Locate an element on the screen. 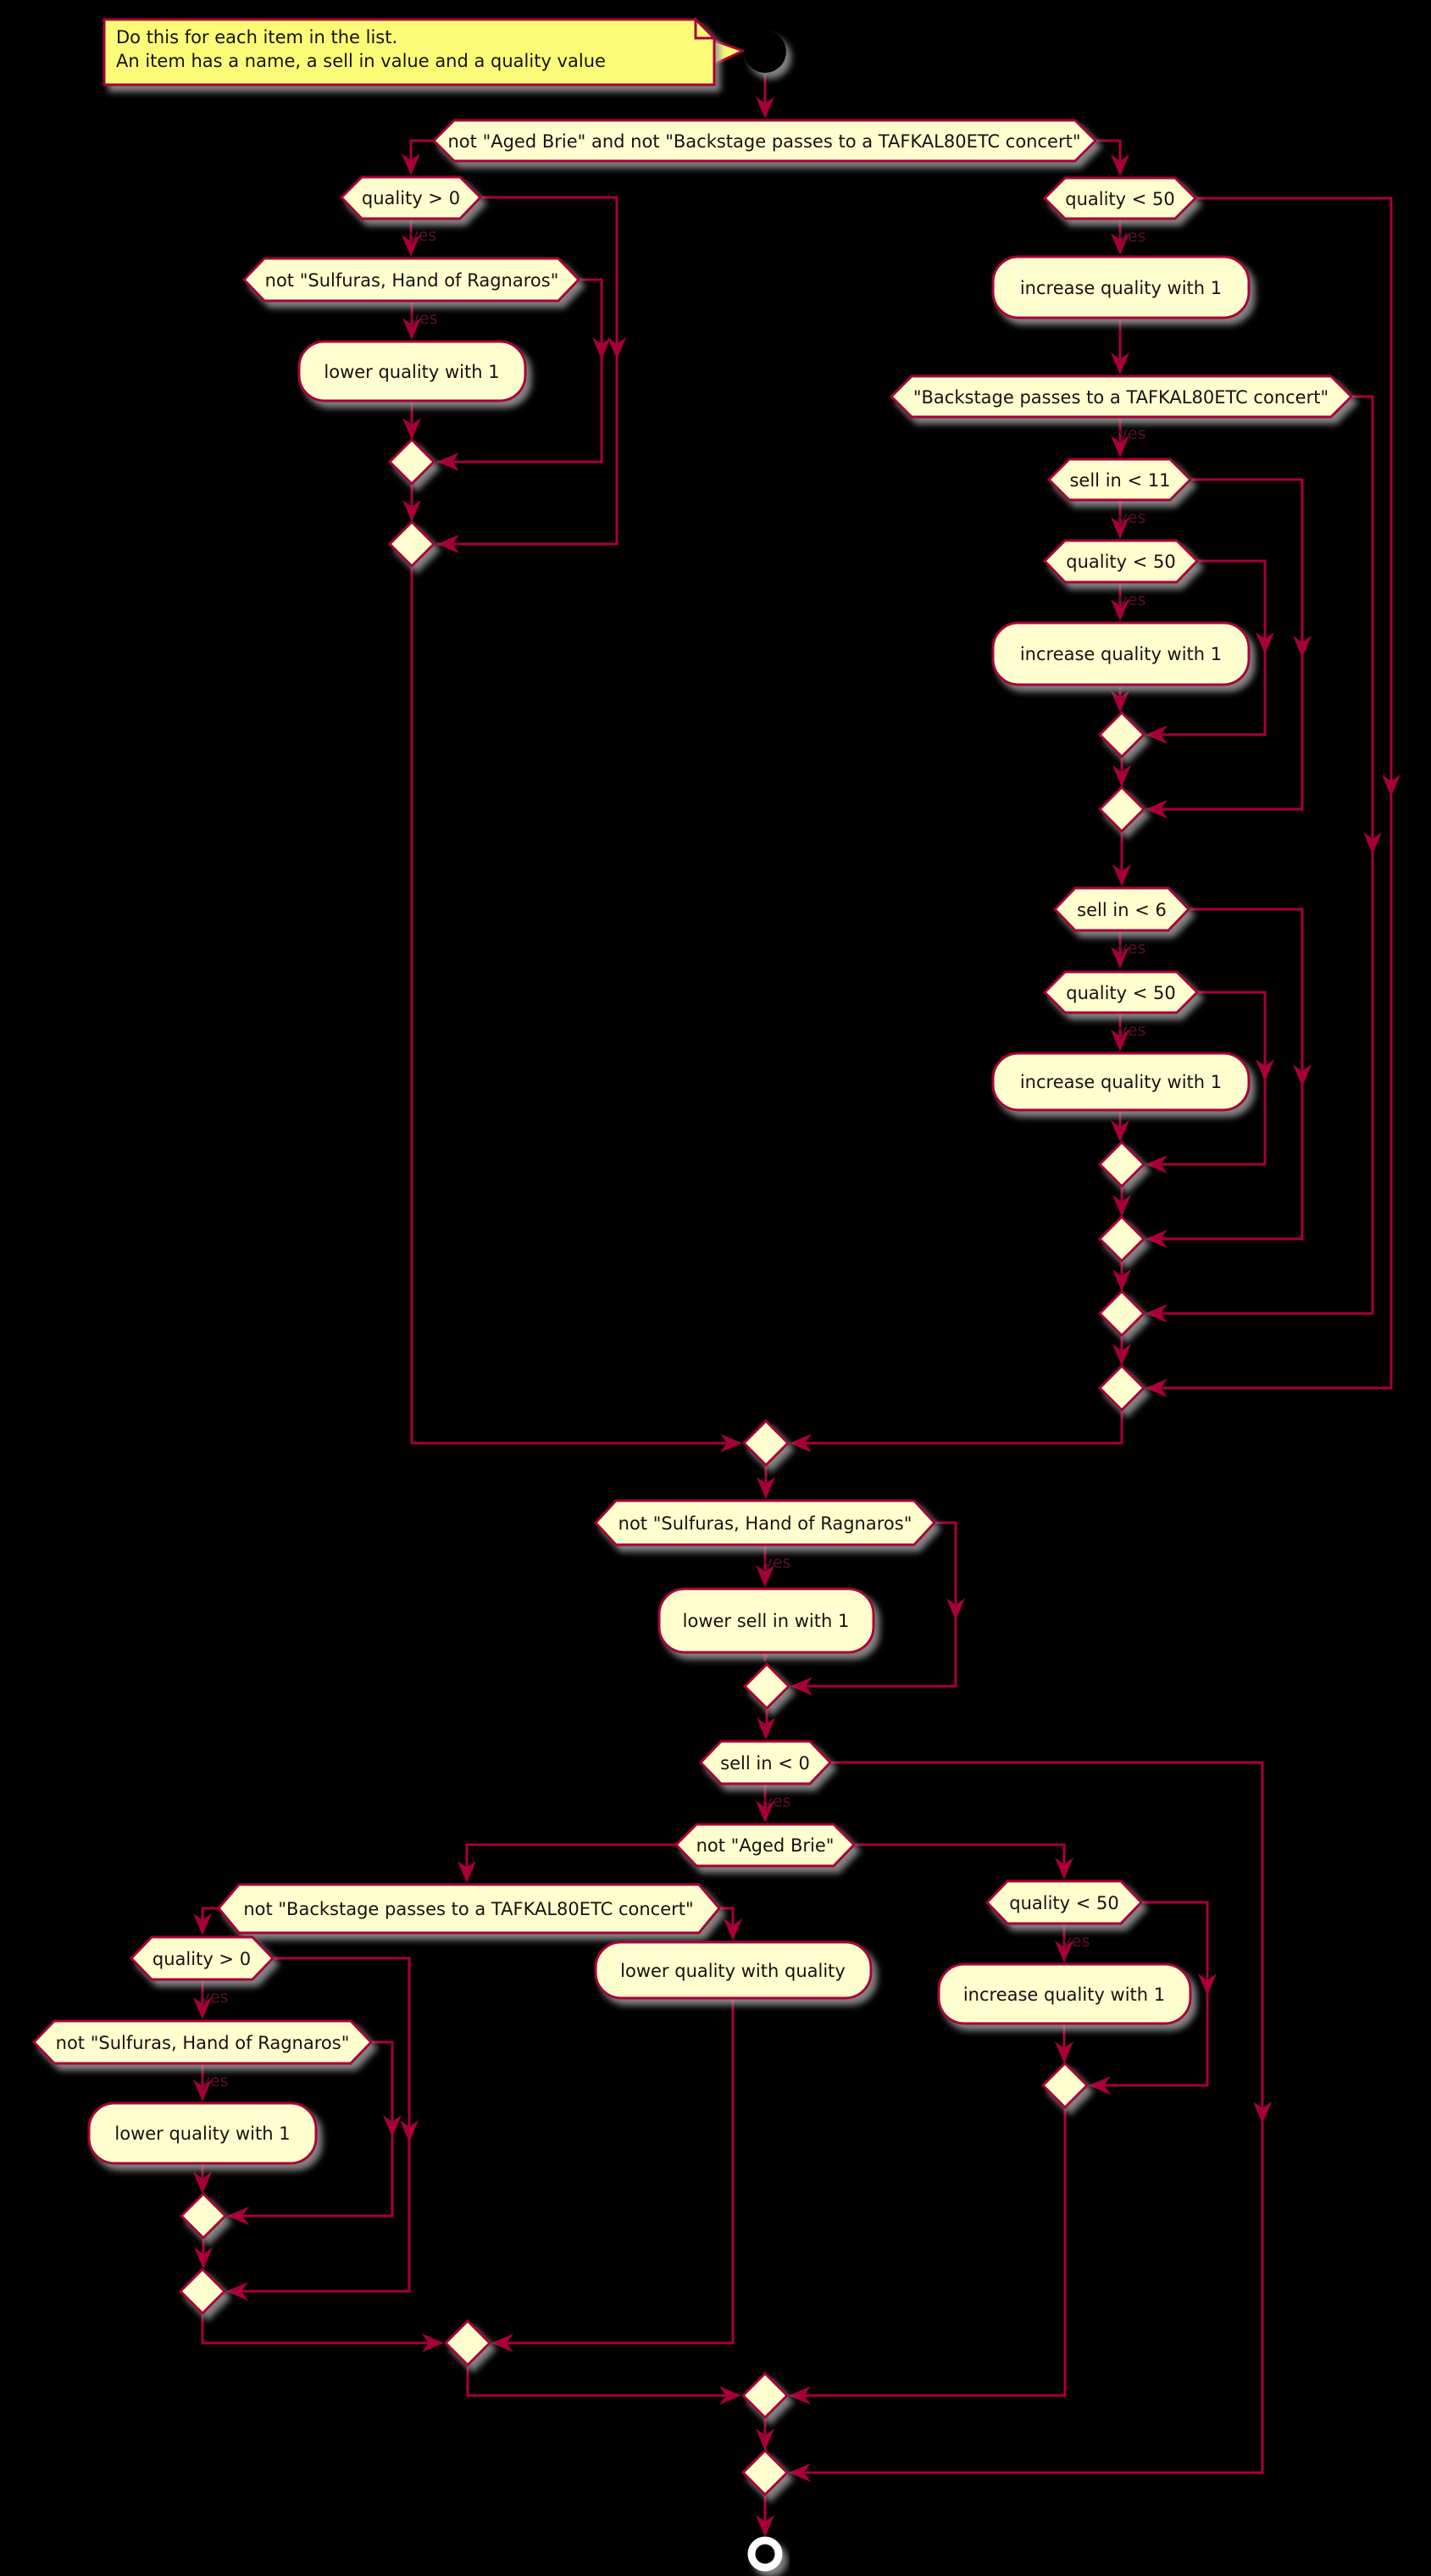  decision-not-sulfuras-3: not "Sulfuras, Hand of Ragnaros" is located at coordinates (203, 2042).